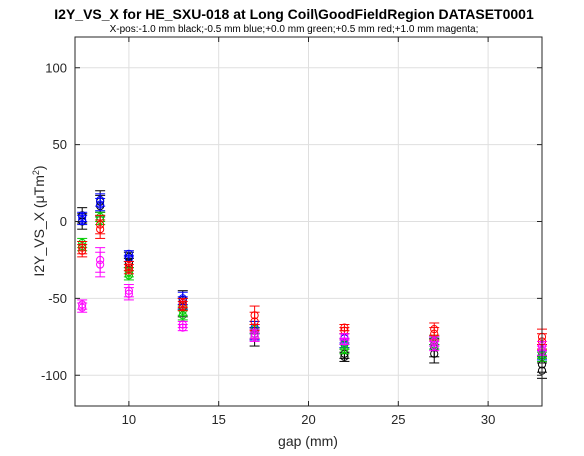 This screenshot has height=456, width=584. I want to click on x-tick-label: 20, so click(308, 419).